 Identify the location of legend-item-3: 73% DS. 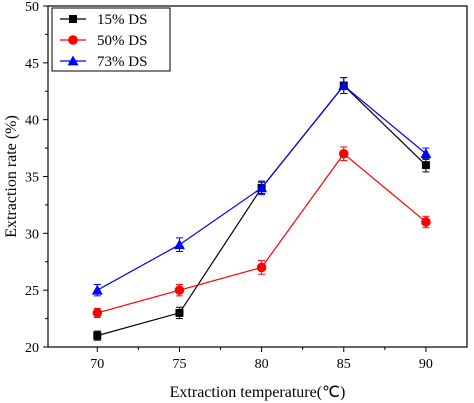
(103, 62).